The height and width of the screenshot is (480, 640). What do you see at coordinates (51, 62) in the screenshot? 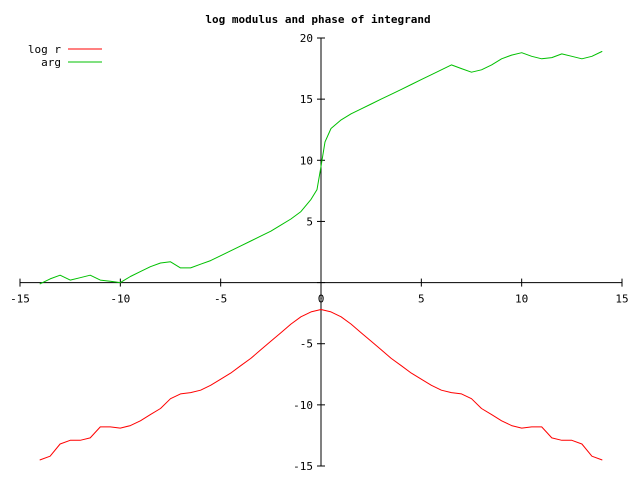
I see `legend-label: arg` at bounding box center [51, 62].